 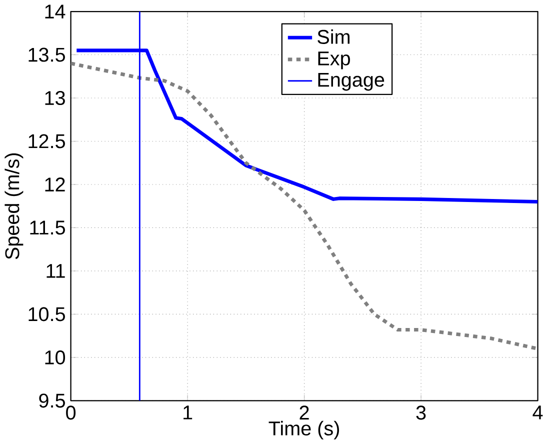 I want to click on y-tick-label: 11, so click(x=55, y=271).